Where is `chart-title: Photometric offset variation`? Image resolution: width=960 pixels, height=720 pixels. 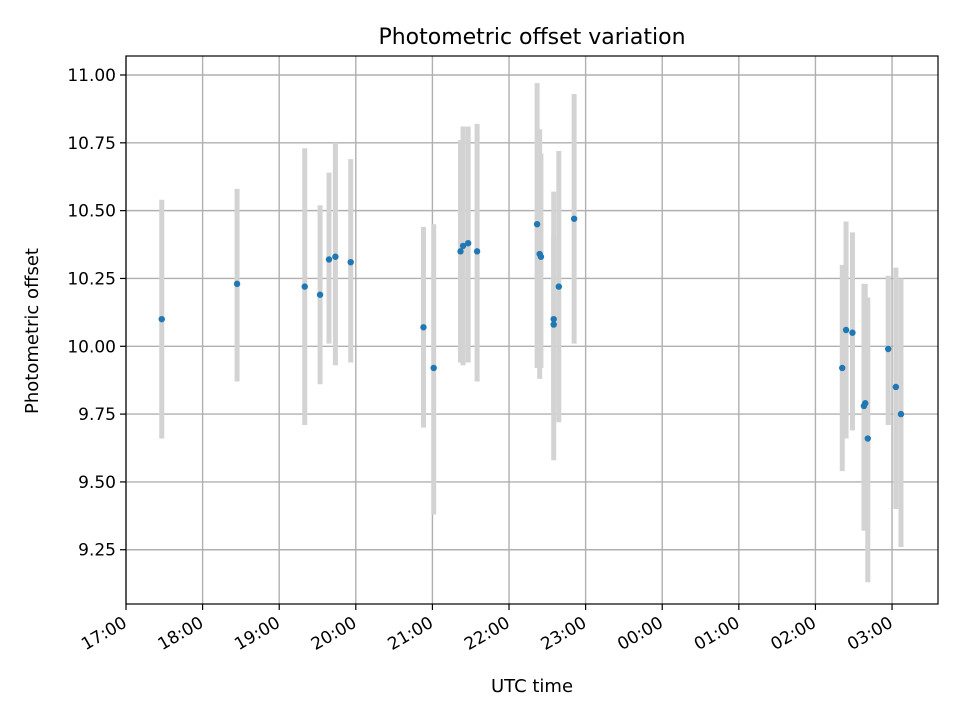
chart-title: Photometric offset variation is located at coordinates (531, 37).